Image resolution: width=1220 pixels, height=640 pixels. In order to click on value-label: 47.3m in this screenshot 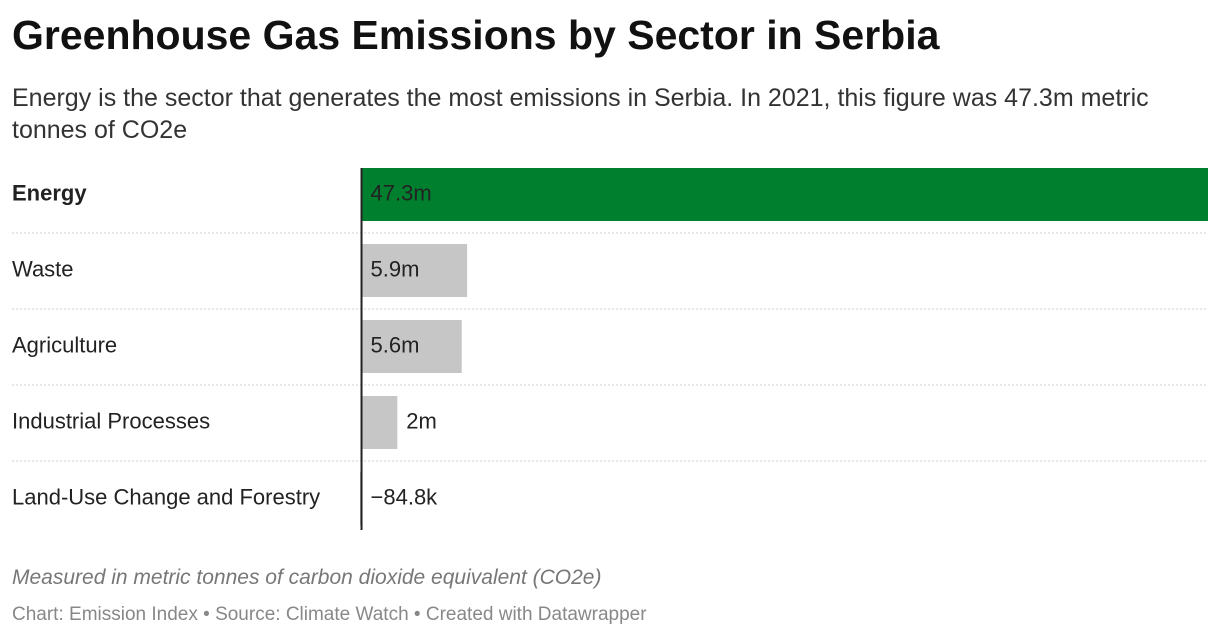, I will do `click(401, 192)`.